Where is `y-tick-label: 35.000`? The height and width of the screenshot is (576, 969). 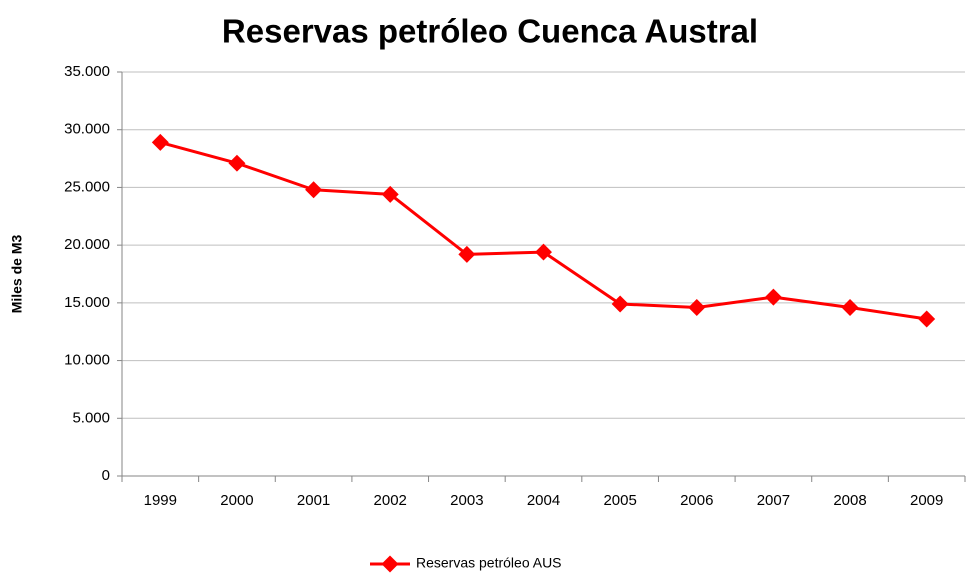 y-tick-label: 35.000 is located at coordinates (87, 71).